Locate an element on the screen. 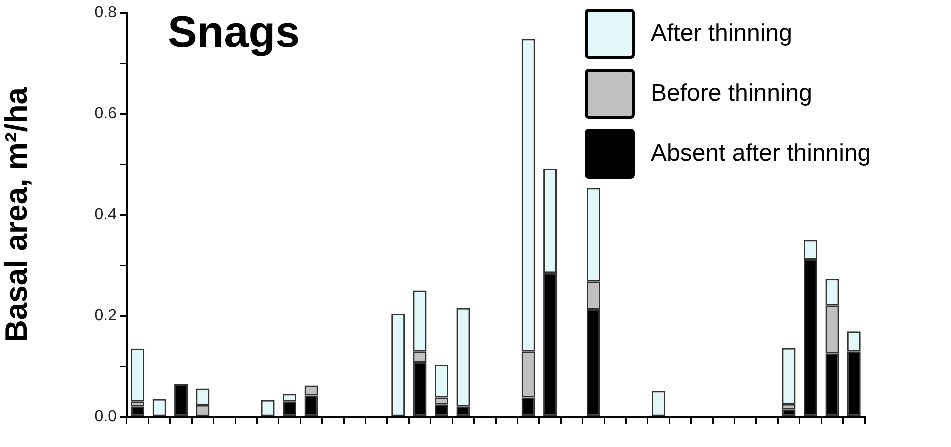  y-tick-label: 0.6 is located at coordinates (106, 113).